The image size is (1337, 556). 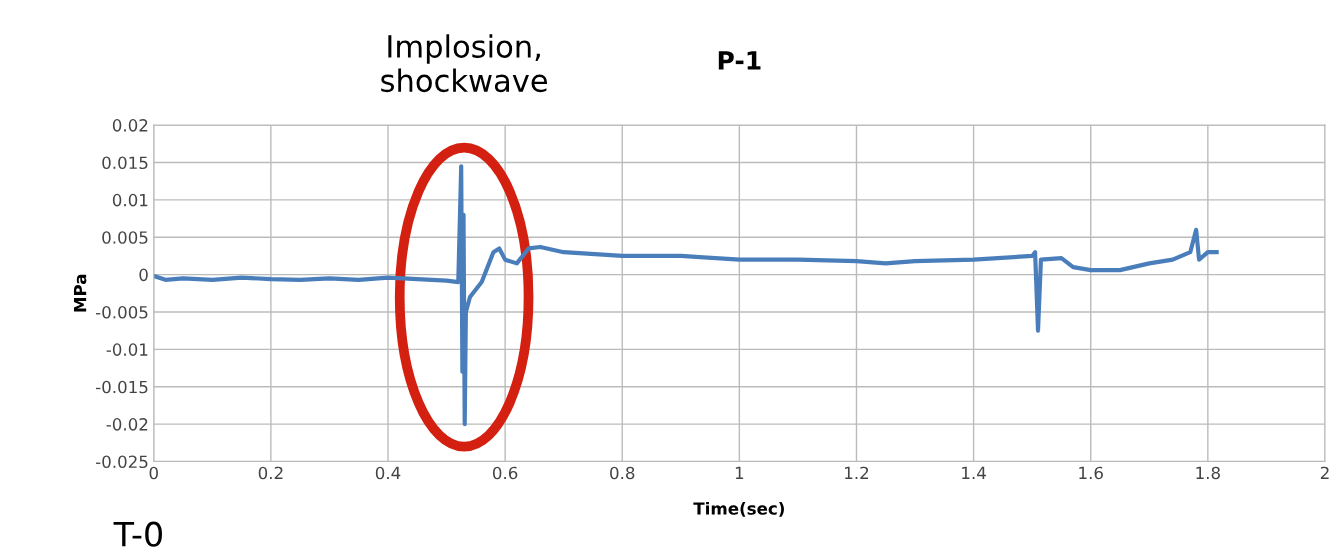 I want to click on y-tick-label: 0.015, so click(x=125, y=163).